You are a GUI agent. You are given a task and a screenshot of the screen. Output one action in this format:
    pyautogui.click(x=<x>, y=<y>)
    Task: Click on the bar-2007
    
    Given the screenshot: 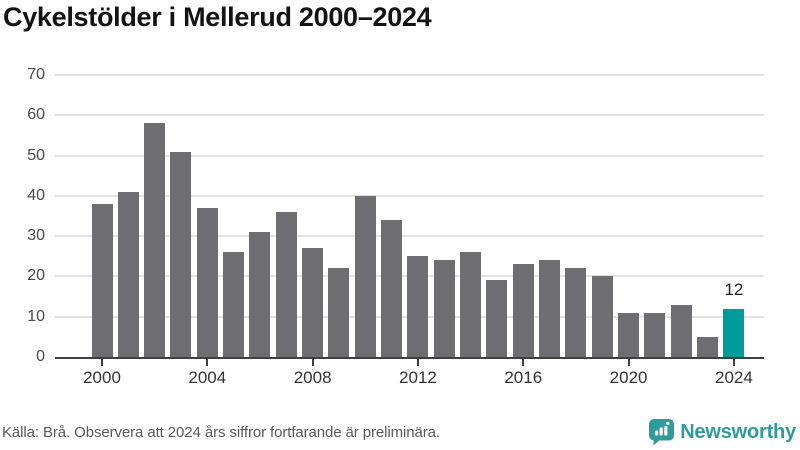 What is the action you would take?
    pyautogui.click(x=286, y=284)
    